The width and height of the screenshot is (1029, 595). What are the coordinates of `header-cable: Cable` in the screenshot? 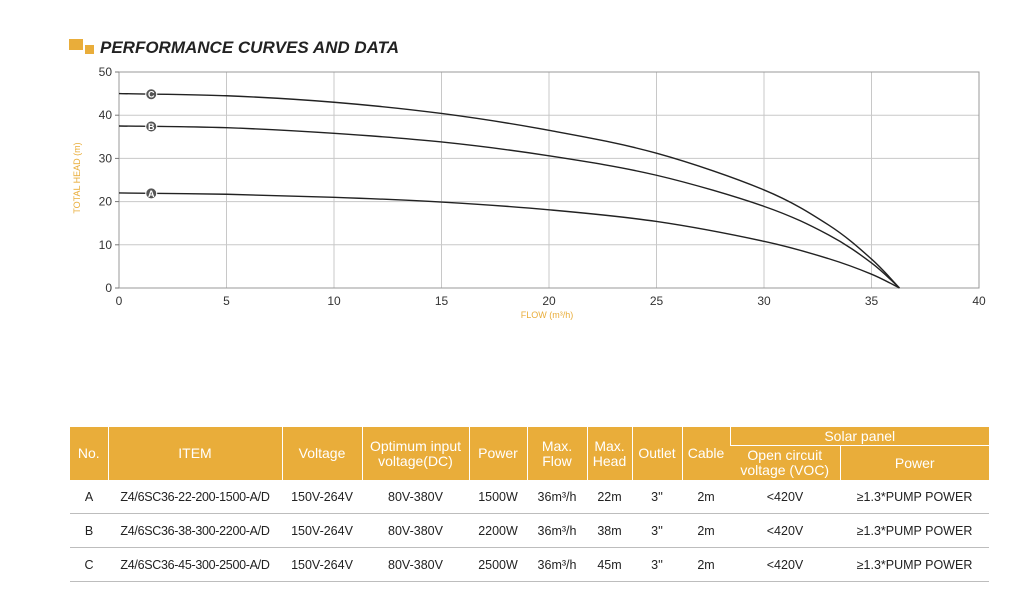 It's located at (705, 453).